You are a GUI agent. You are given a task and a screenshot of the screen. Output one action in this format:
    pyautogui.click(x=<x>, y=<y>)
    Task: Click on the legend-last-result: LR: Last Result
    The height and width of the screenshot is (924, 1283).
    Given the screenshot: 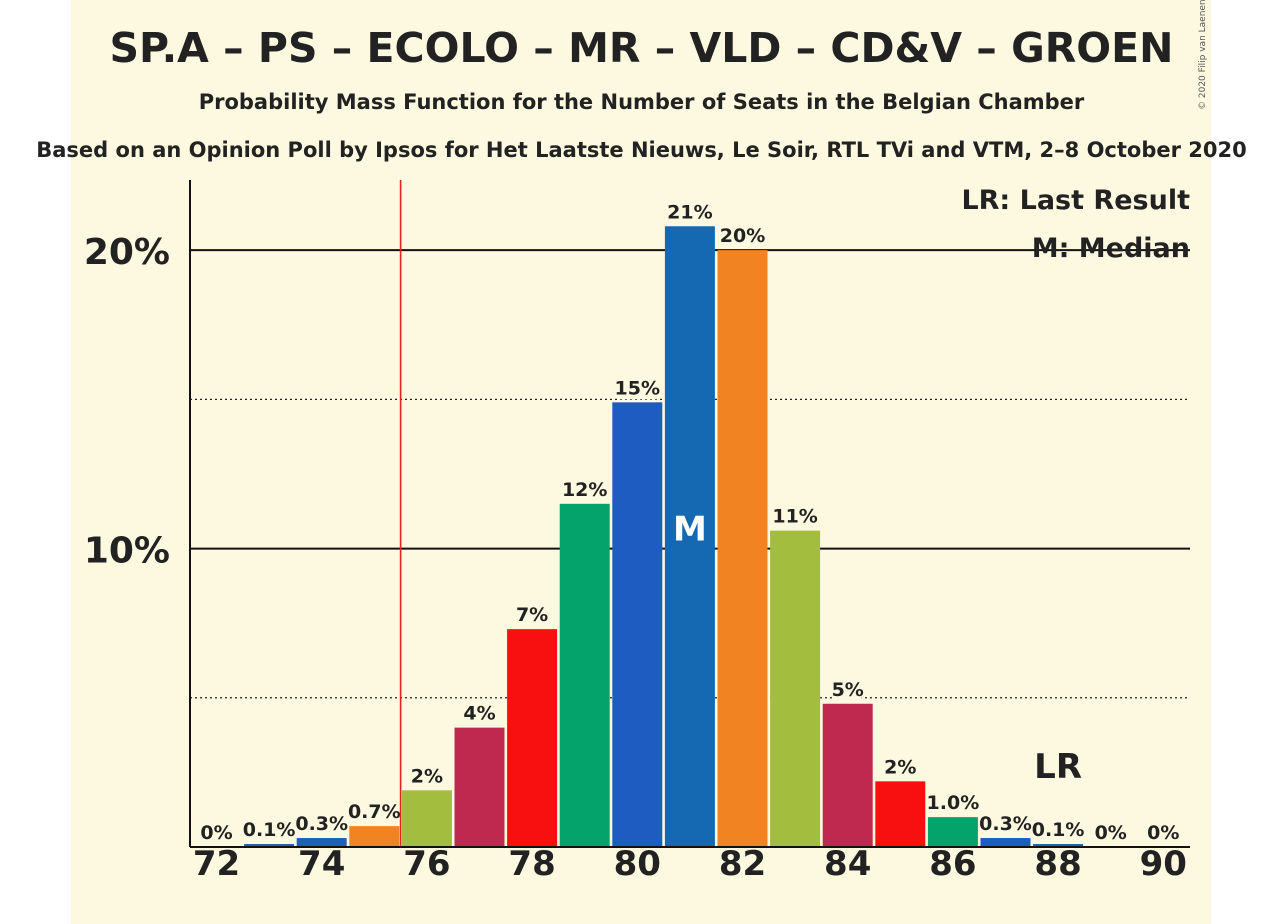 What is the action you would take?
    pyautogui.click(x=1075, y=200)
    